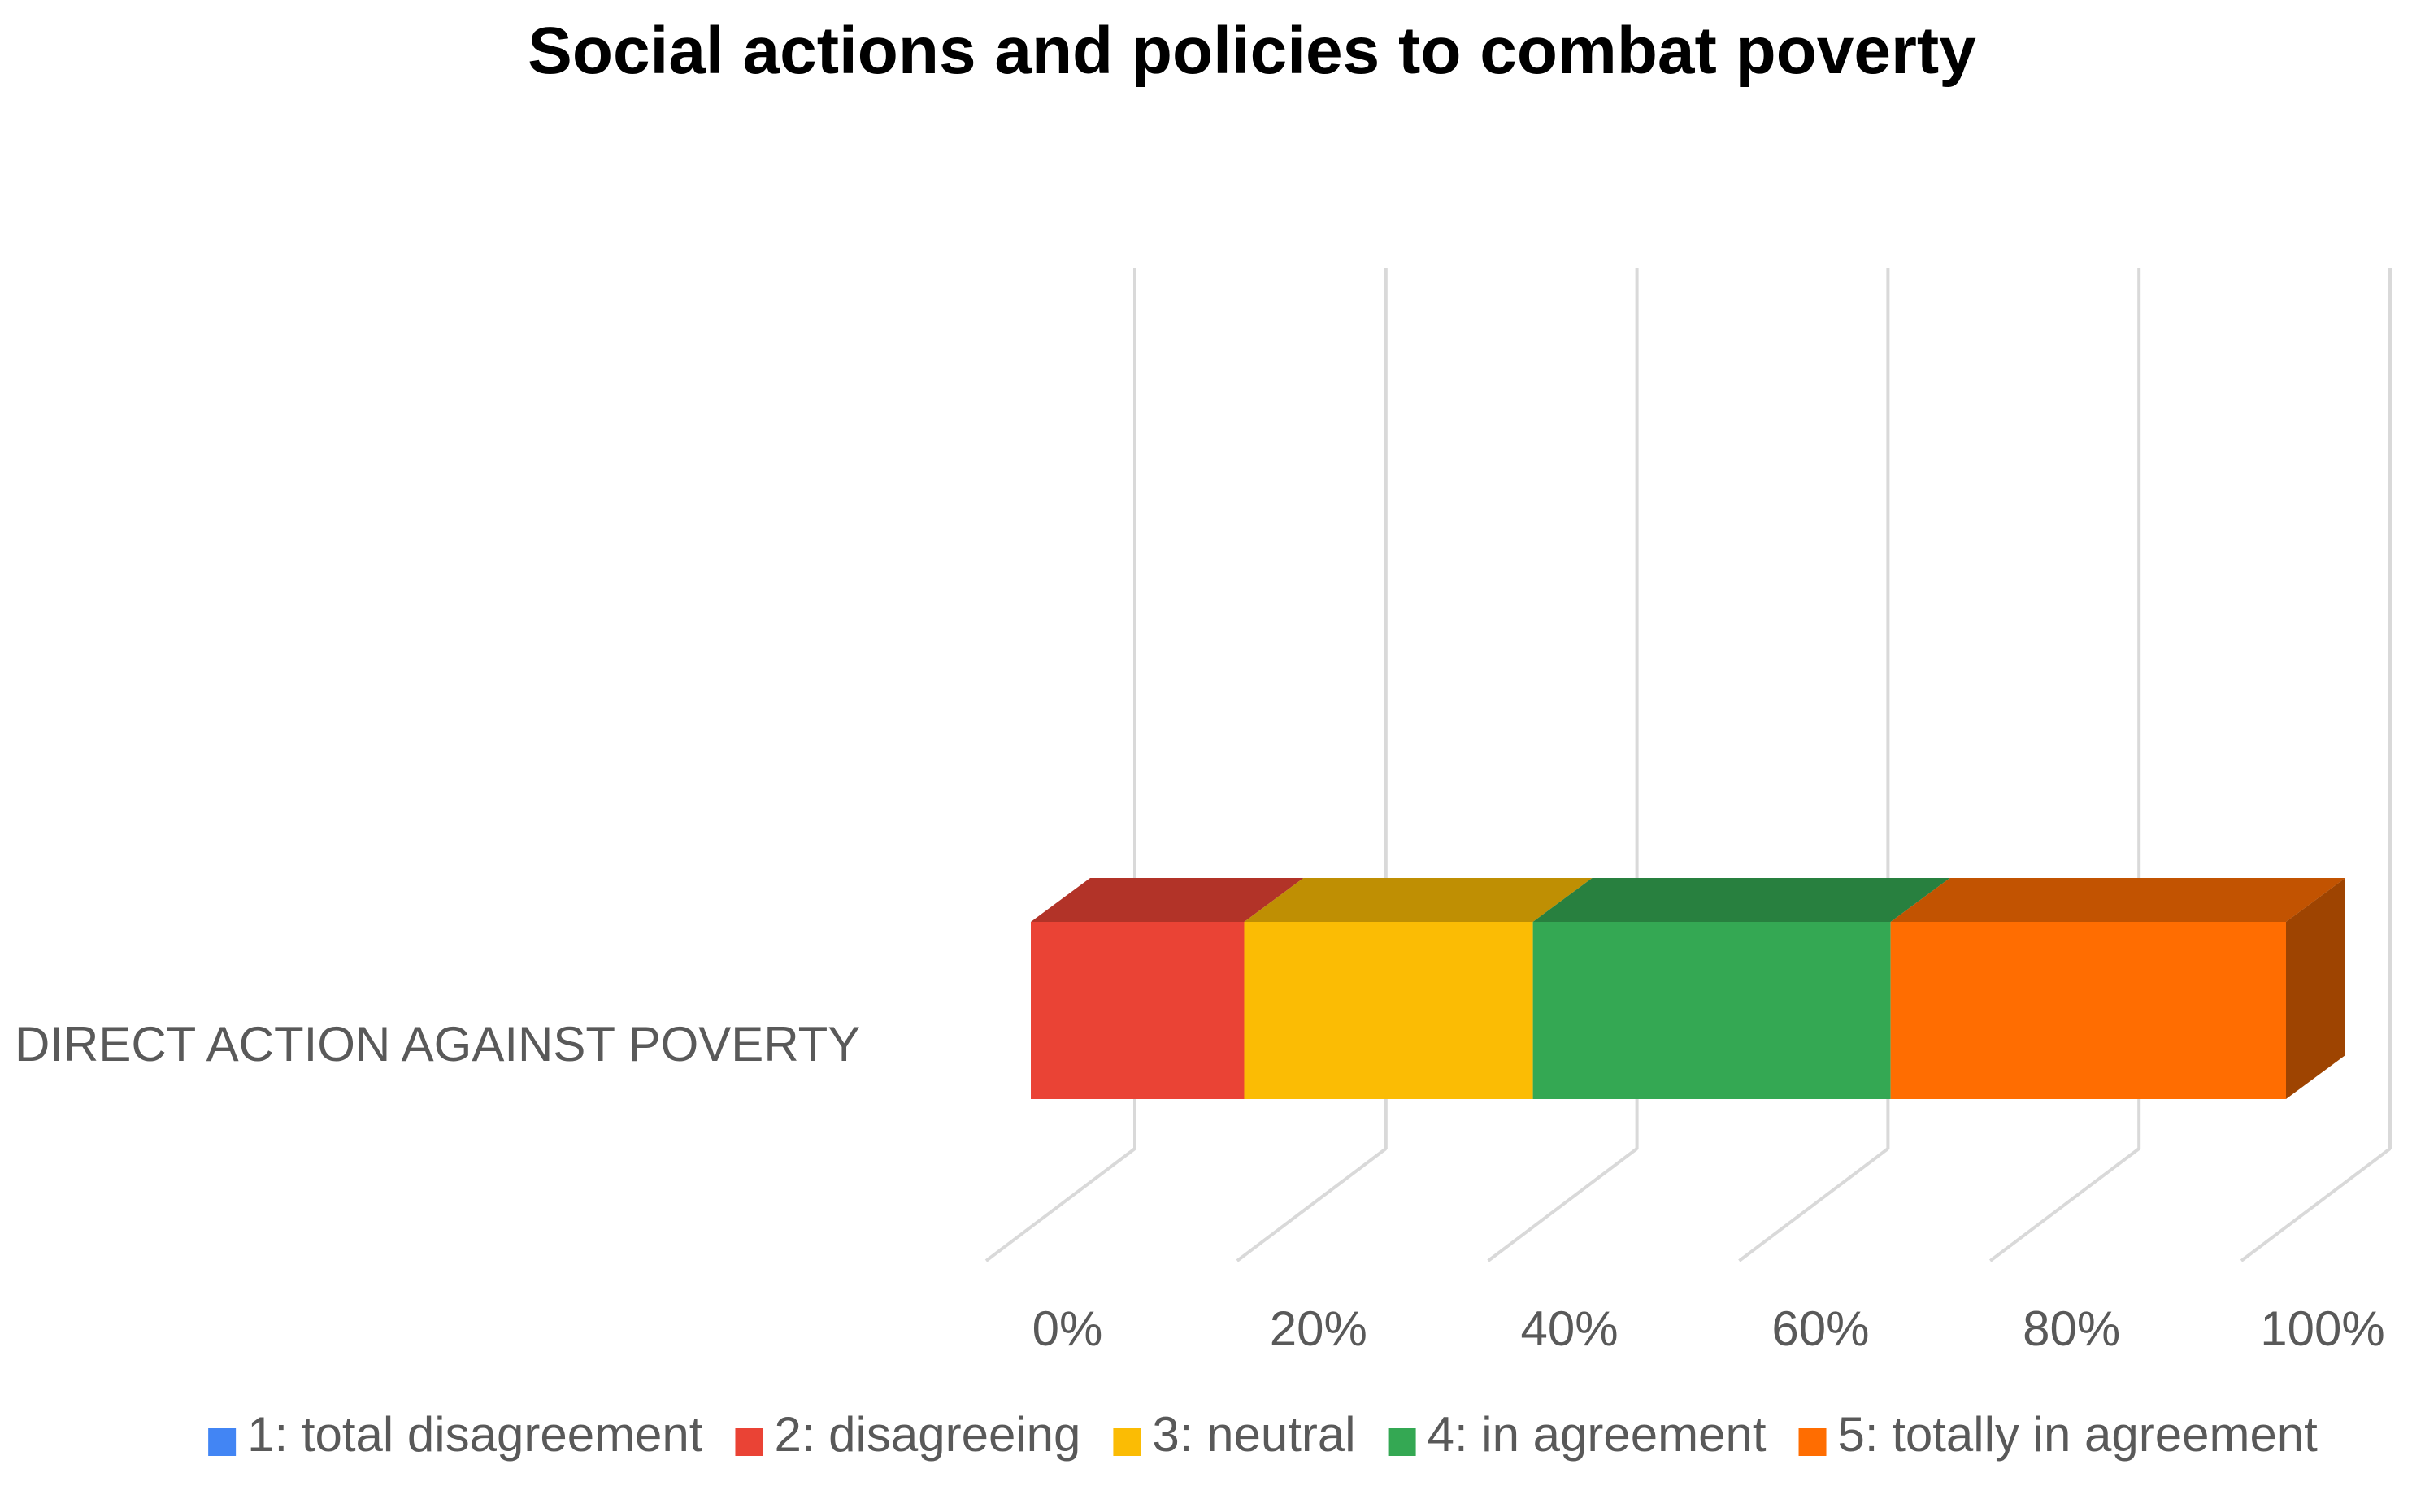  What do you see at coordinates (1319, 1328) in the screenshot?
I see `x-tick-label: 20%` at bounding box center [1319, 1328].